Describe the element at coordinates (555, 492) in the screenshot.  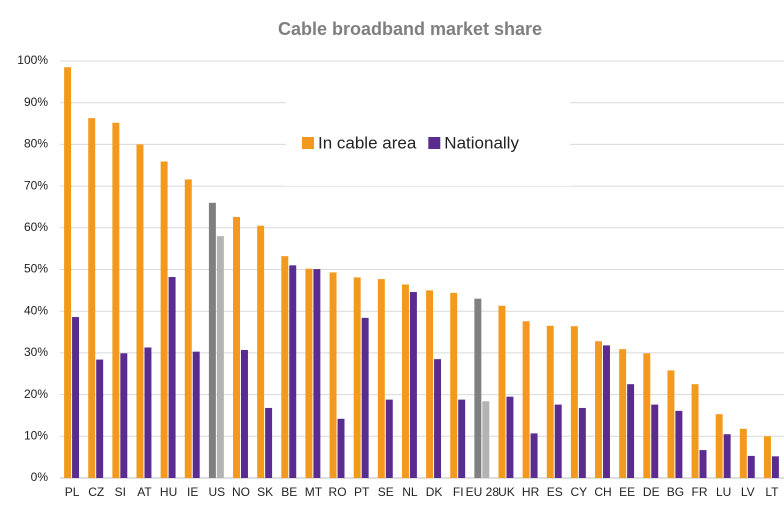
I see `x-tick-label: ES` at that location.